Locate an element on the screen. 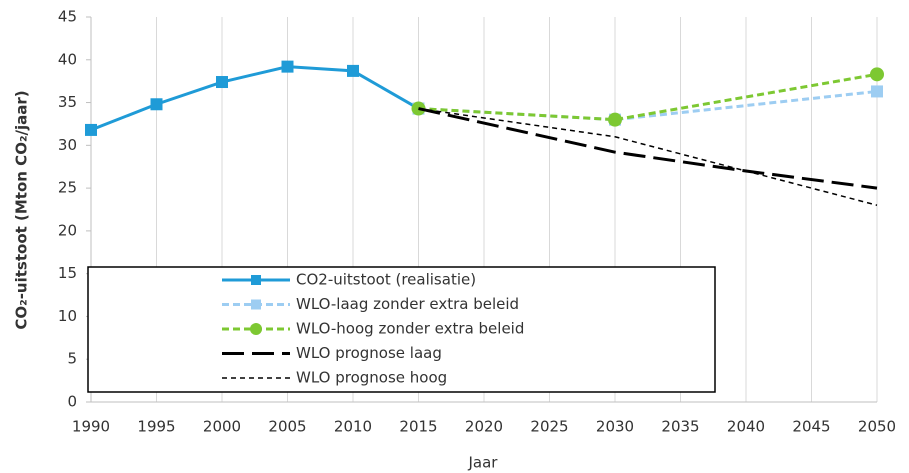 This screenshot has width=909, height=473. x-axis-label: Jaar is located at coordinates (483, 463).